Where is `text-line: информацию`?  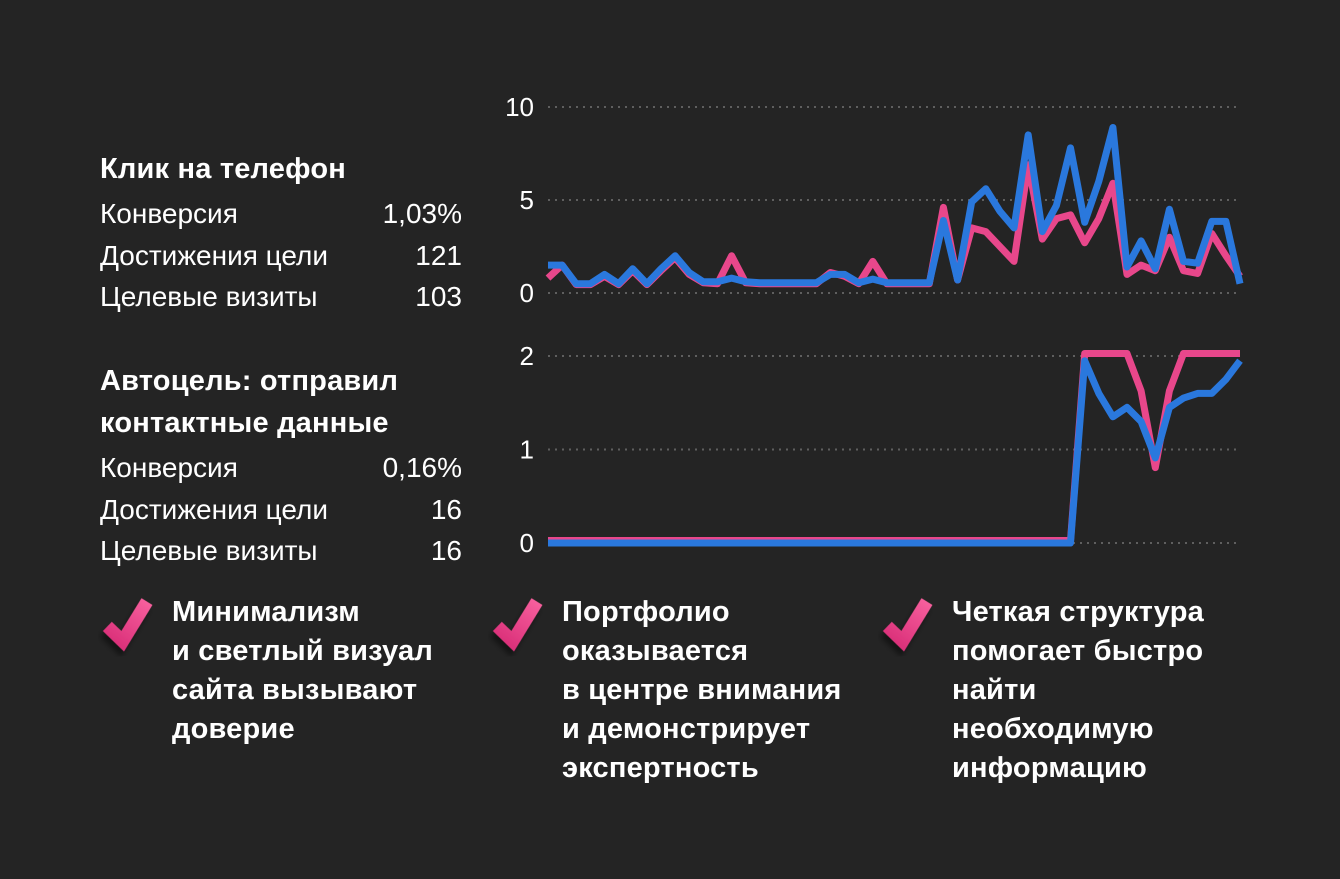 text-line: информацию is located at coordinates (1050, 768).